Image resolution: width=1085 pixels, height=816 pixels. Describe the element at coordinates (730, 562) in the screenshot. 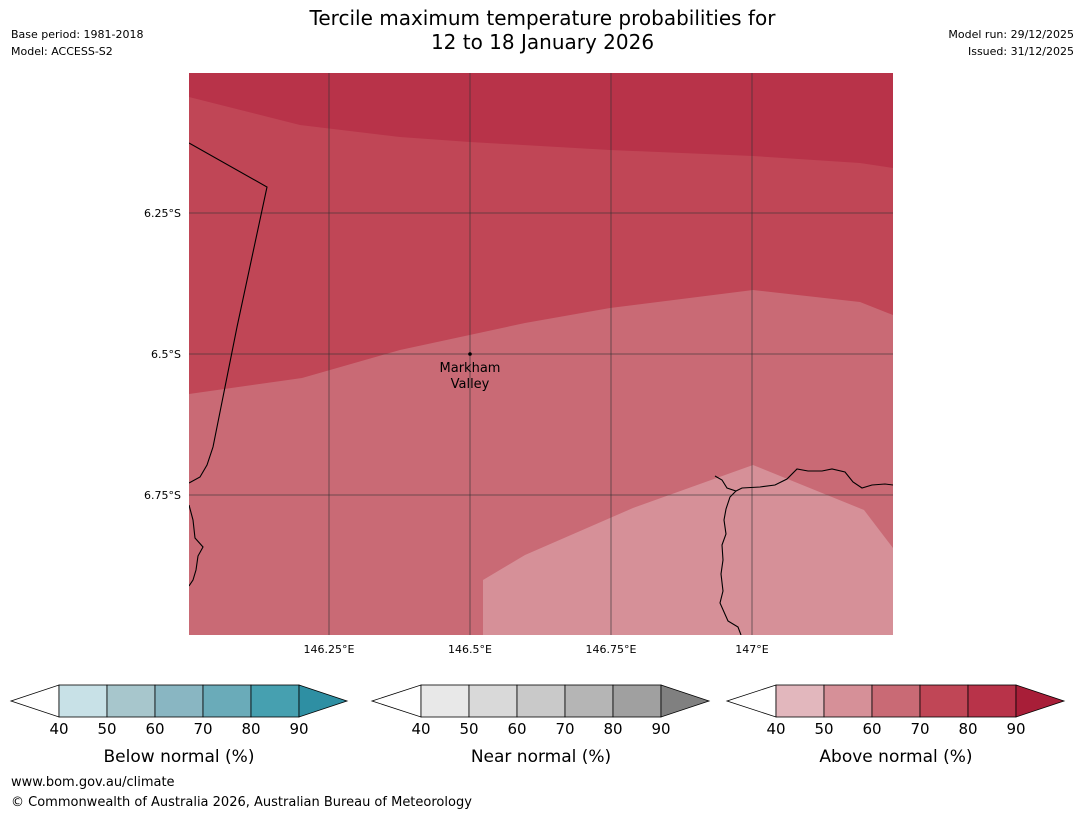

I see `river-line` at that location.